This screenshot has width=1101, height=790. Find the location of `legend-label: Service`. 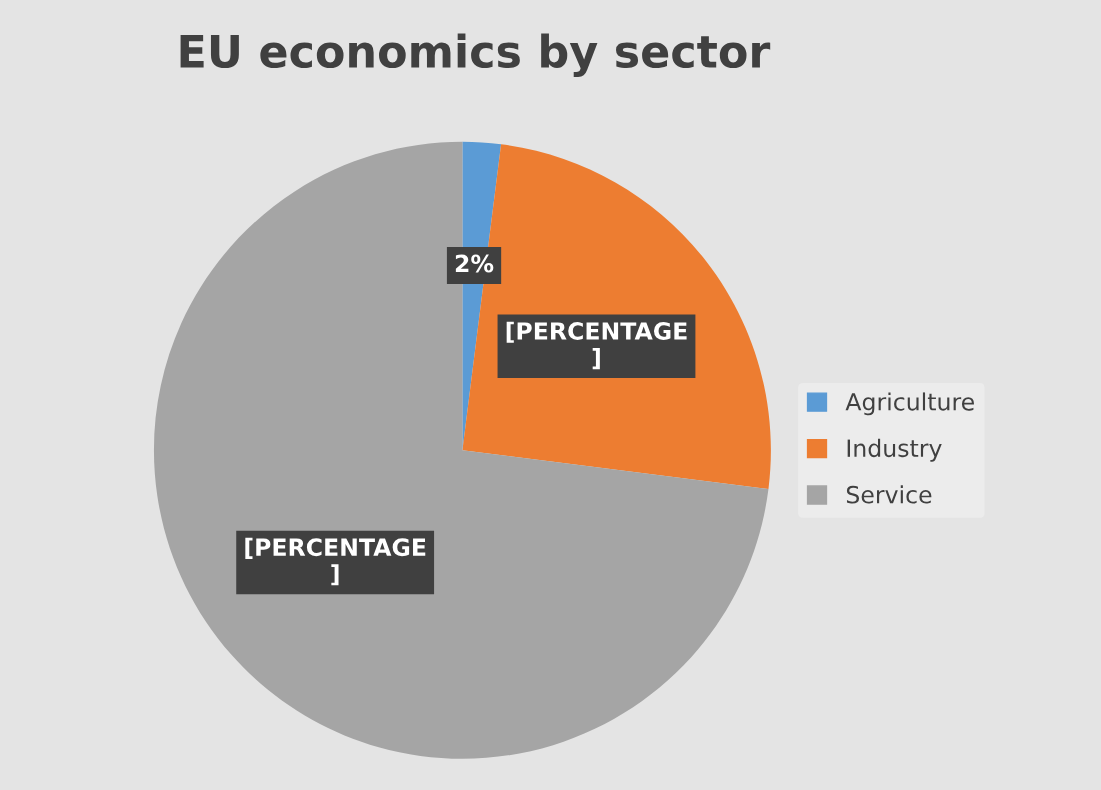

legend-label: Service is located at coordinates (889, 494).